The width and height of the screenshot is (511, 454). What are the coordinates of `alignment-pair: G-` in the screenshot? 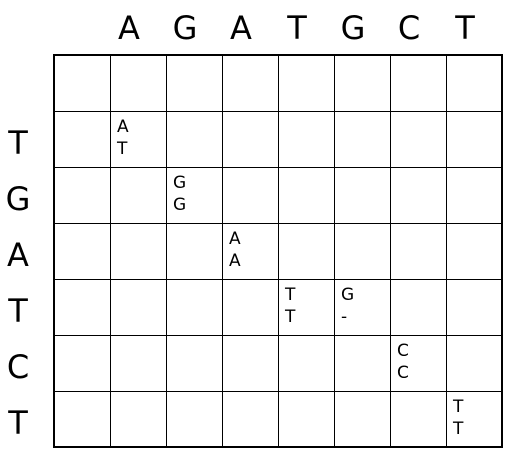 It's located at (347, 306).